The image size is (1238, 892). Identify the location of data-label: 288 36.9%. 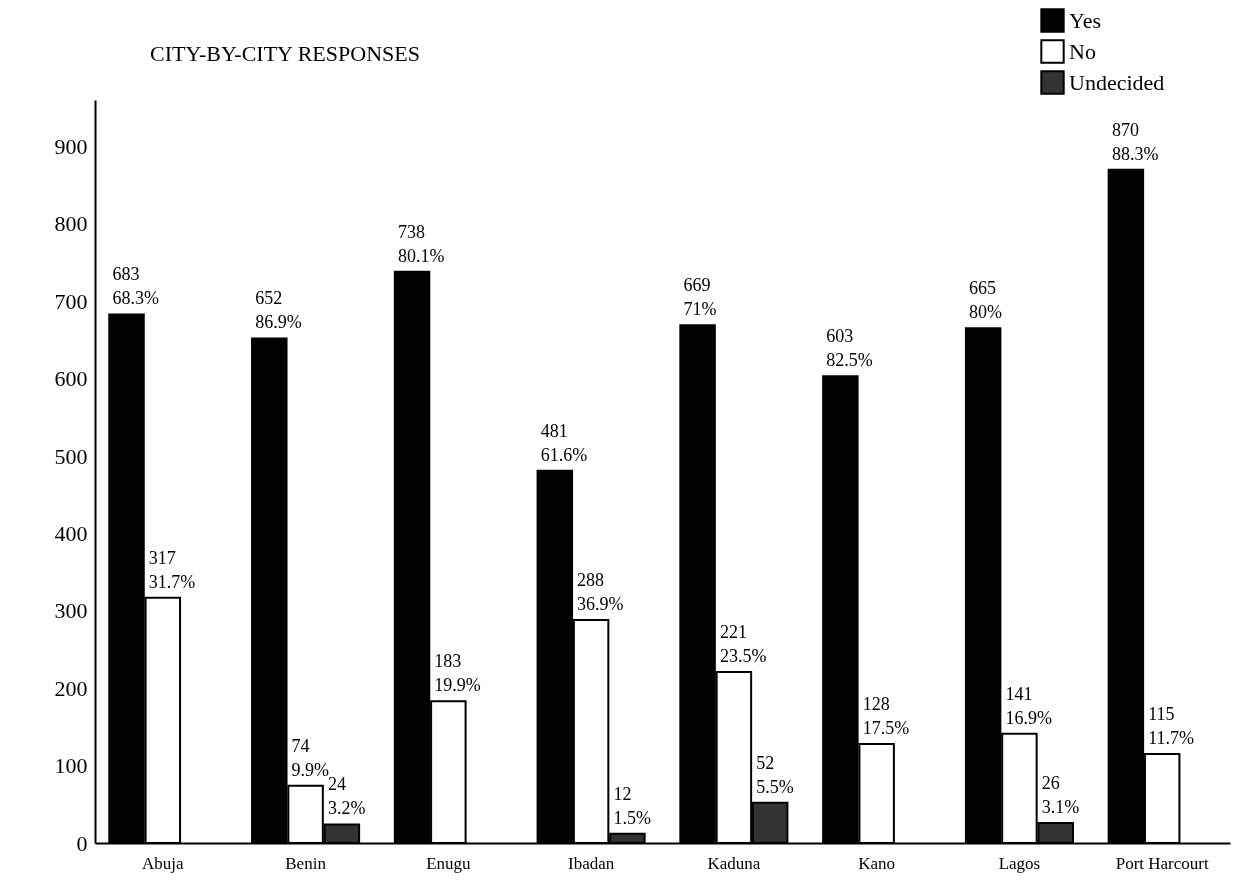
(600, 592).